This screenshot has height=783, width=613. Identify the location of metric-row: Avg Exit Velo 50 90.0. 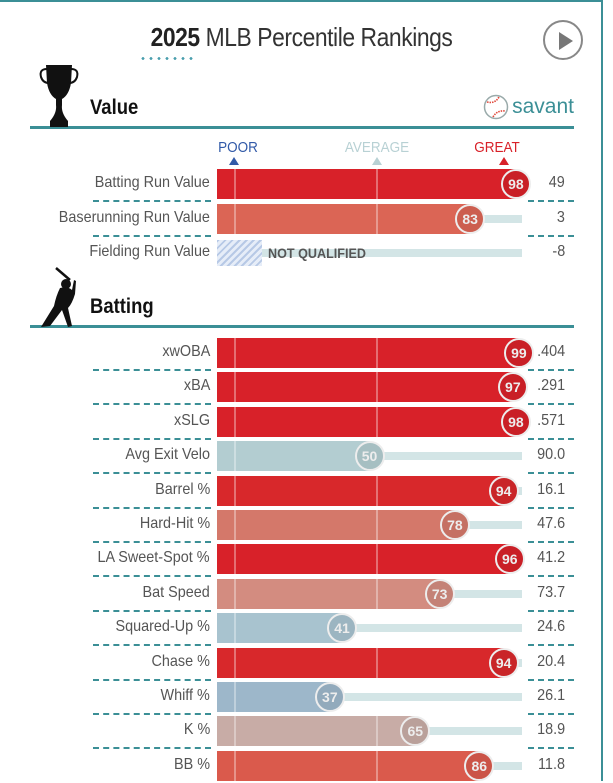
(301, 457).